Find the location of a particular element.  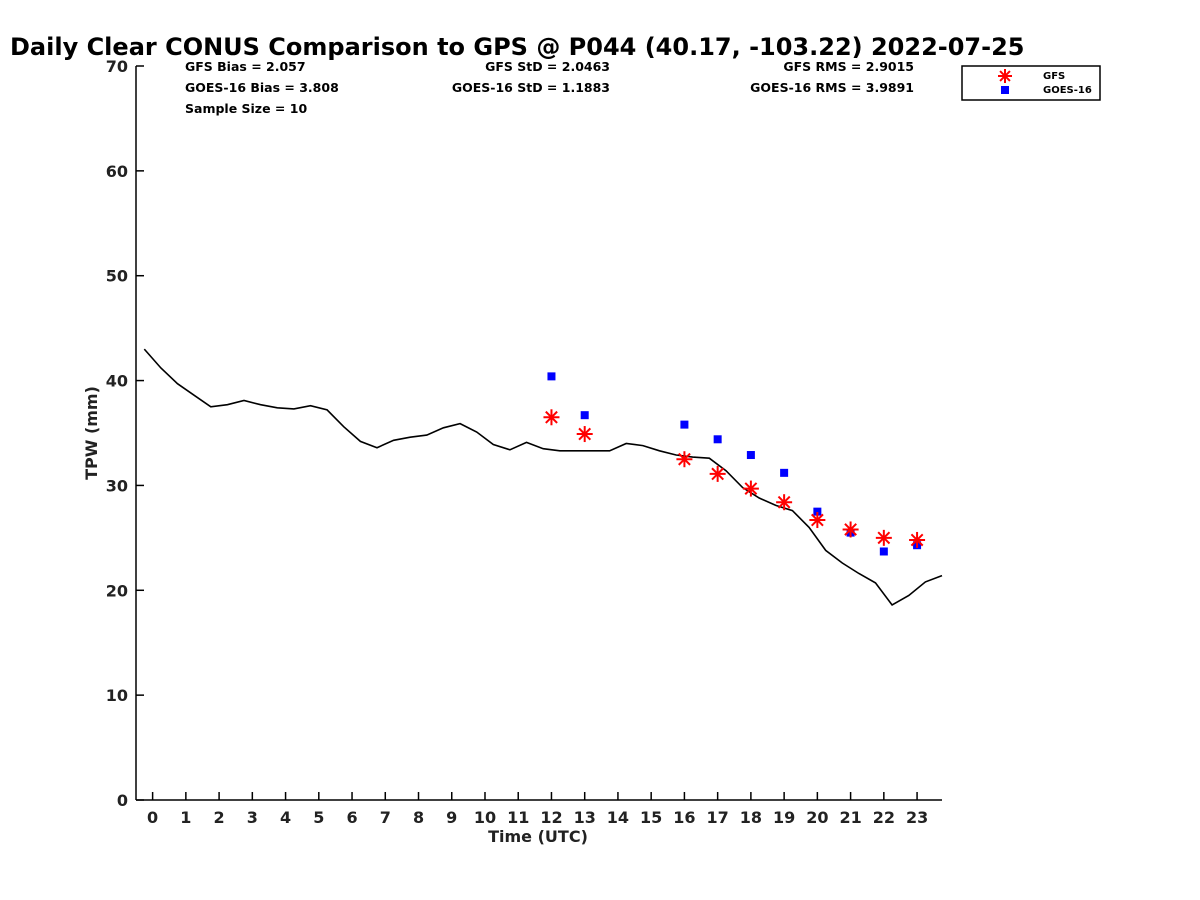

goes-bias-stat: GOES-16 Bias = 3.808 is located at coordinates (262, 87).